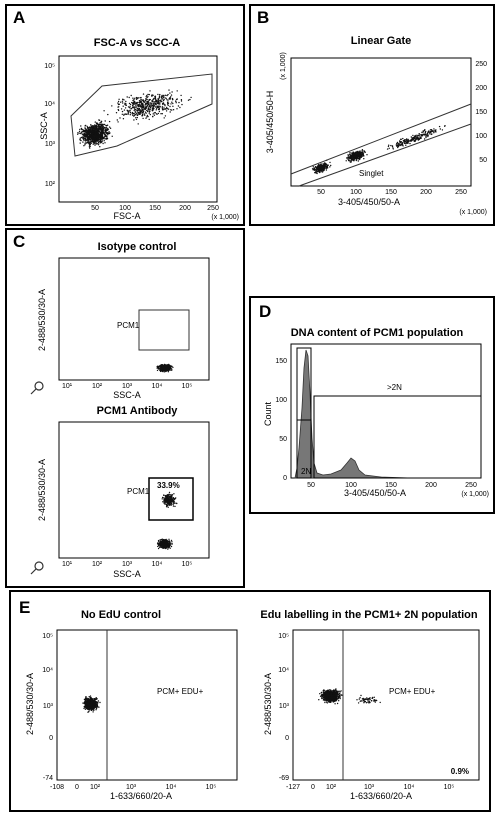 Image resolution: width=500 pixels, height=816 pixels. What do you see at coordinates (349, 696) in the screenshot?
I see `panel-e-right-events` at bounding box center [349, 696].